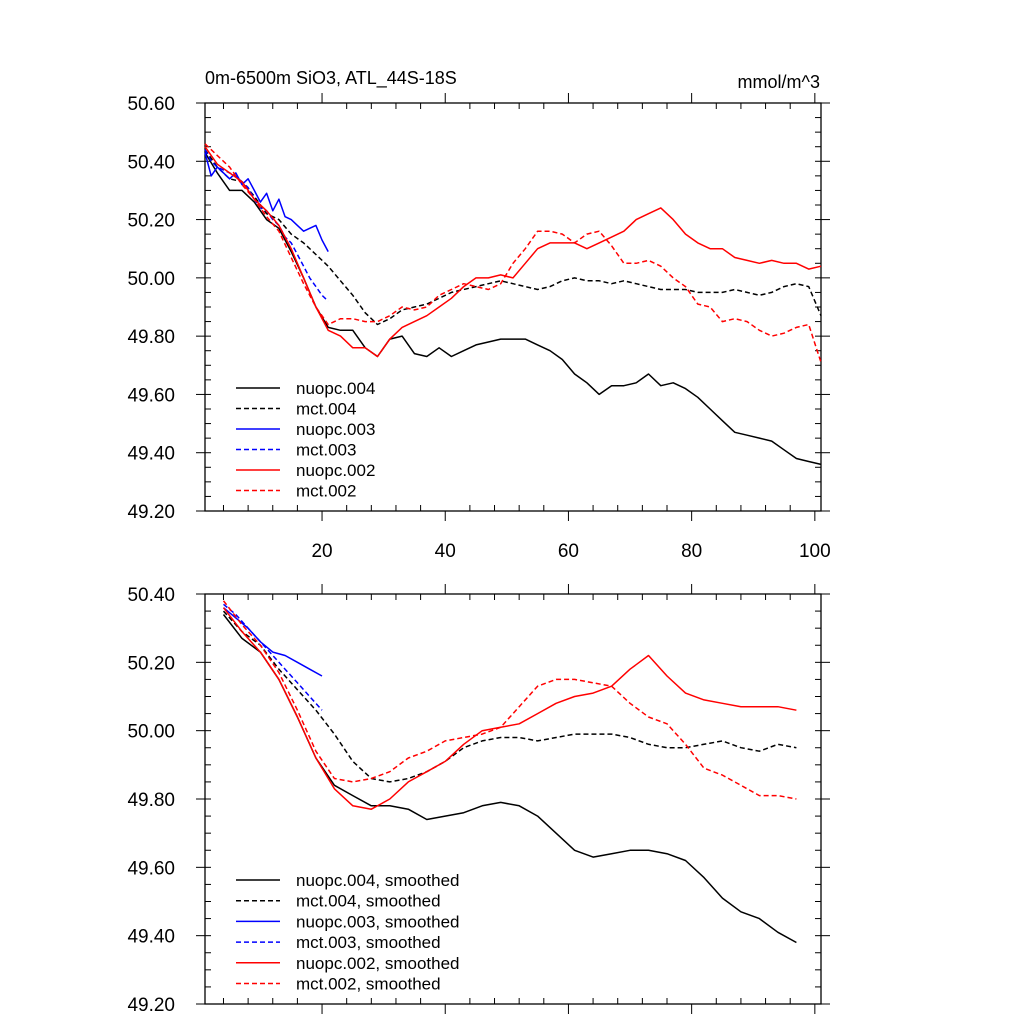 This screenshot has width=1024, height=1024. I want to click on top-x-axis: 20 40 60 80 100, so click(570, 551).